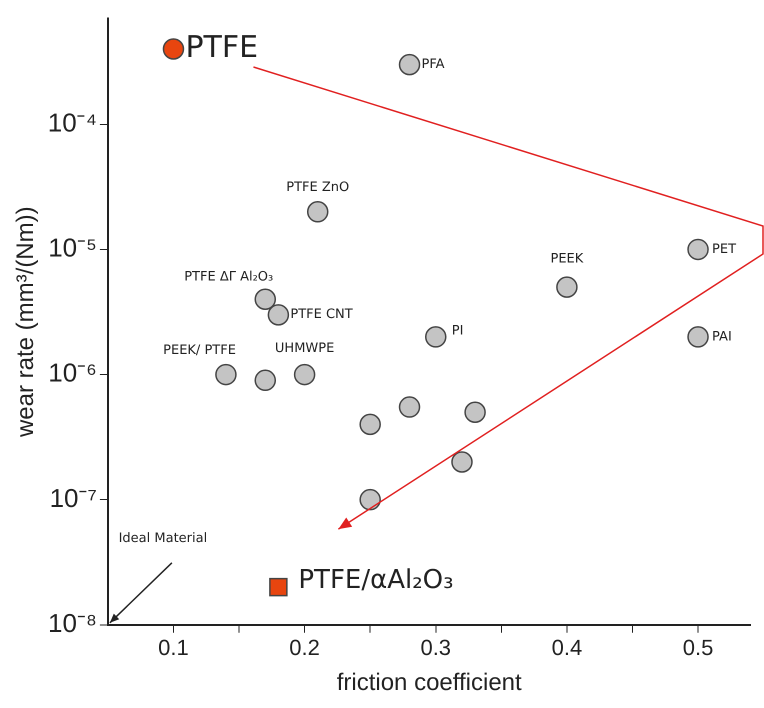 The width and height of the screenshot is (764, 708). What do you see at coordinates (567, 258) in the screenshot?
I see `annotation: PEEK` at bounding box center [567, 258].